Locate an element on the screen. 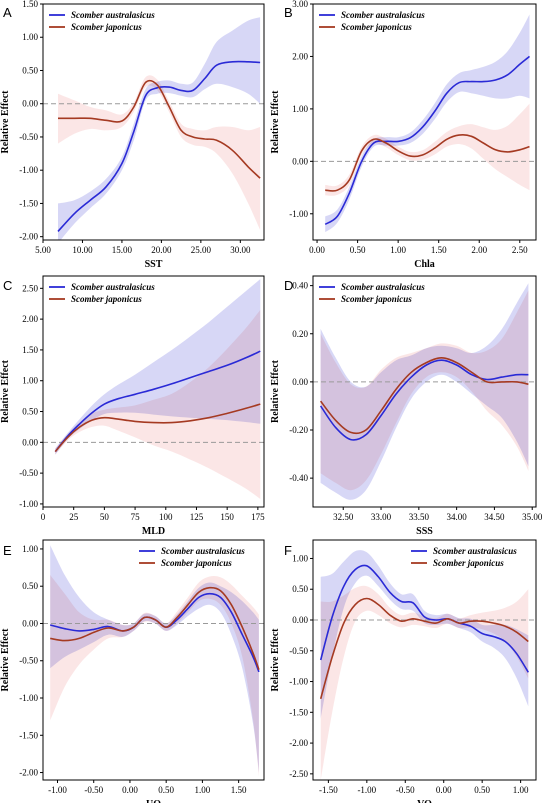 The height and width of the screenshot is (803, 550). x-axis-label: Chla is located at coordinates (424, 264).